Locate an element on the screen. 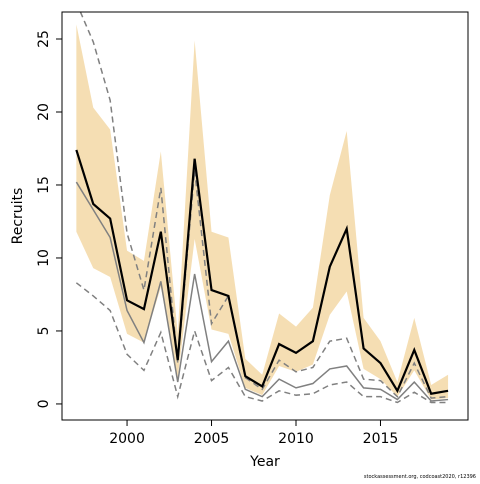 The height and width of the screenshot is (484, 480). x-tick-label: 2015 is located at coordinates (381, 439).